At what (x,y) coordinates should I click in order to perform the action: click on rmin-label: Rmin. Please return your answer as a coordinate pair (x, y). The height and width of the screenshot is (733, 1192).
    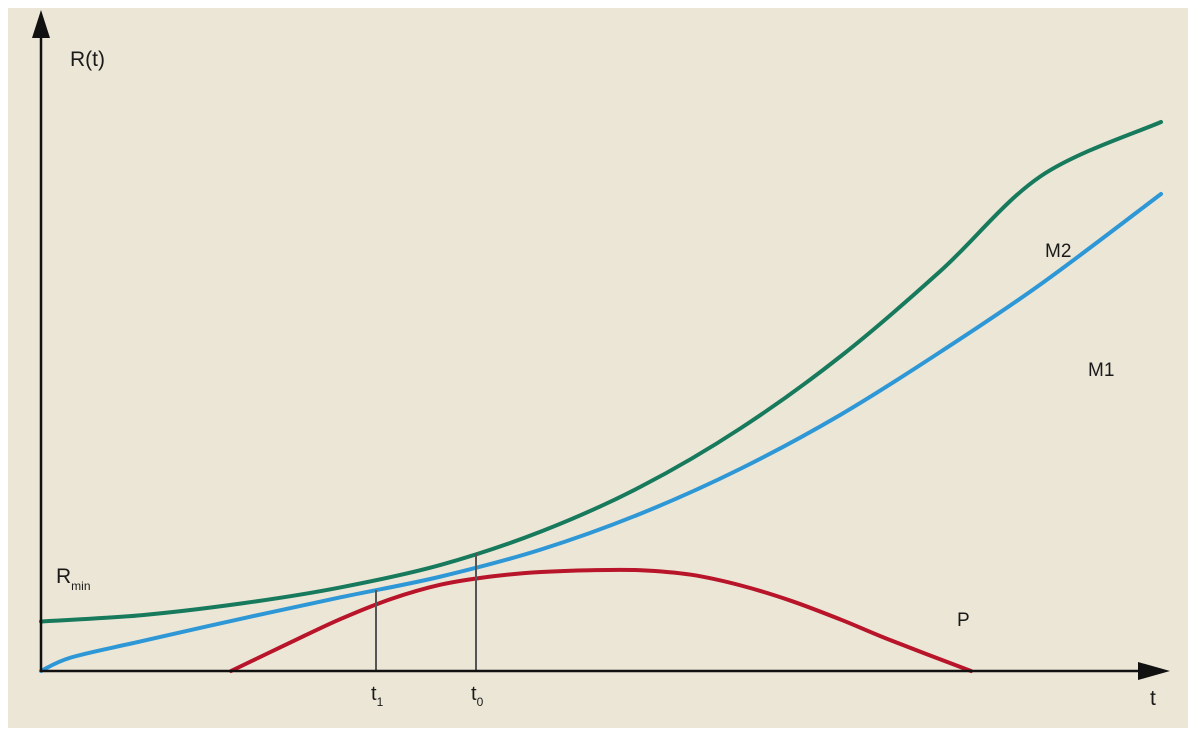
    Looking at the image, I should click on (73, 579).